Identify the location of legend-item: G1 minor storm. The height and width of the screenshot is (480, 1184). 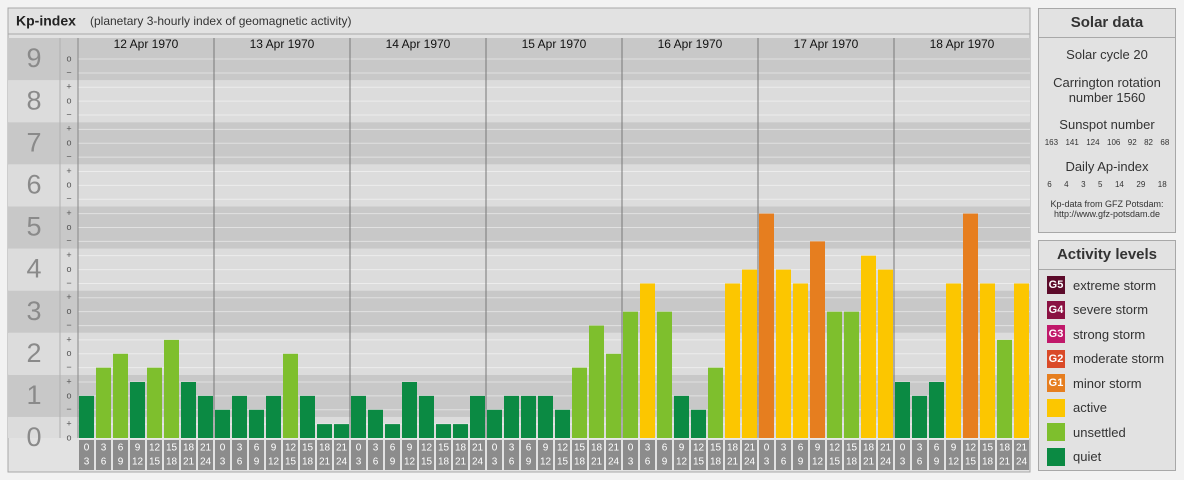
(1111, 383).